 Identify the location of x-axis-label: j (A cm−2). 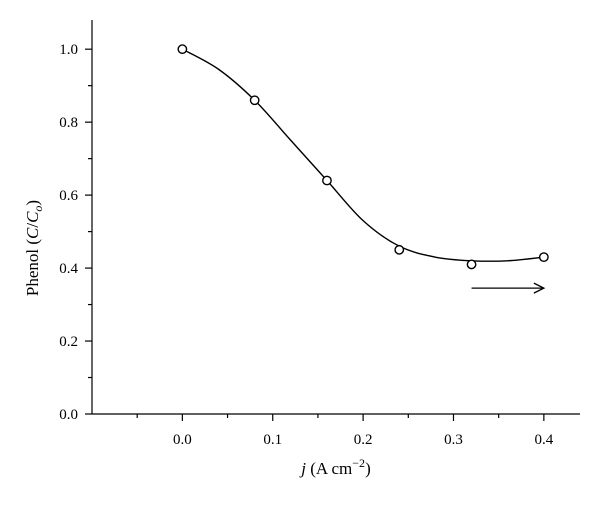
(334, 467).